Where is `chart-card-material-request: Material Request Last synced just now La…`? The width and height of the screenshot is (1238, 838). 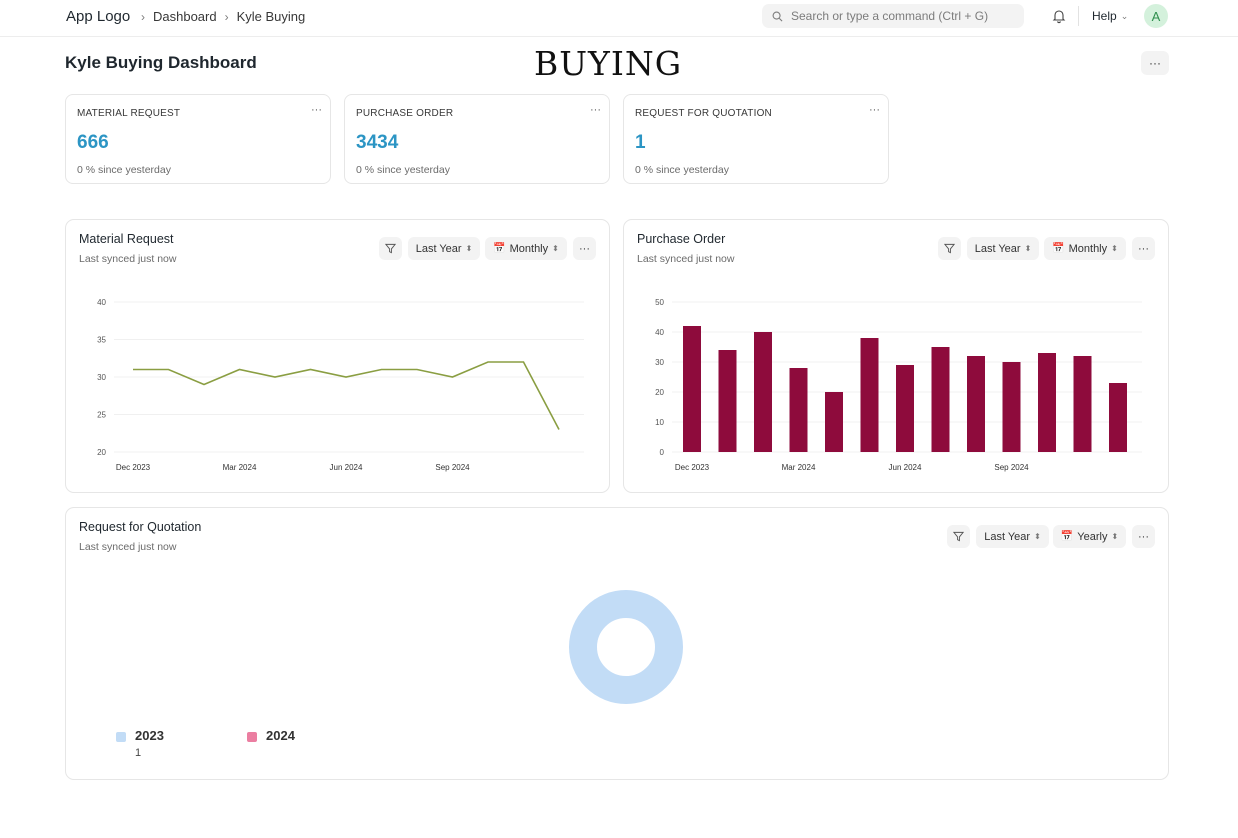
chart-card-material-request: Material Request Last synced just now La… is located at coordinates (337, 356).